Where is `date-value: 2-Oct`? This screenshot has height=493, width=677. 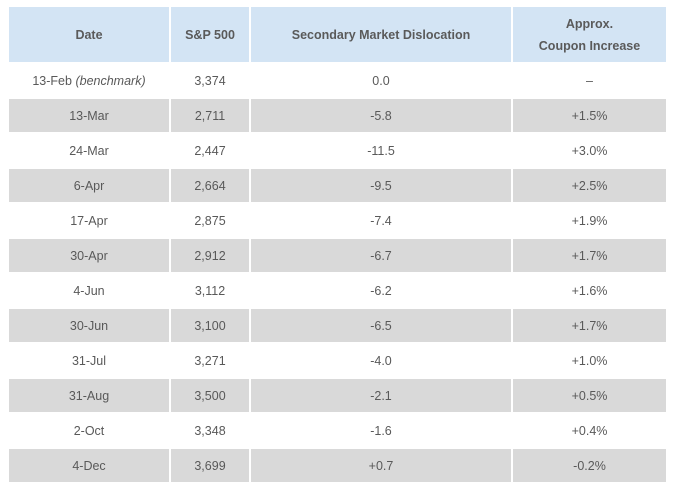 date-value: 2-Oct is located at coordinates (89, 430).